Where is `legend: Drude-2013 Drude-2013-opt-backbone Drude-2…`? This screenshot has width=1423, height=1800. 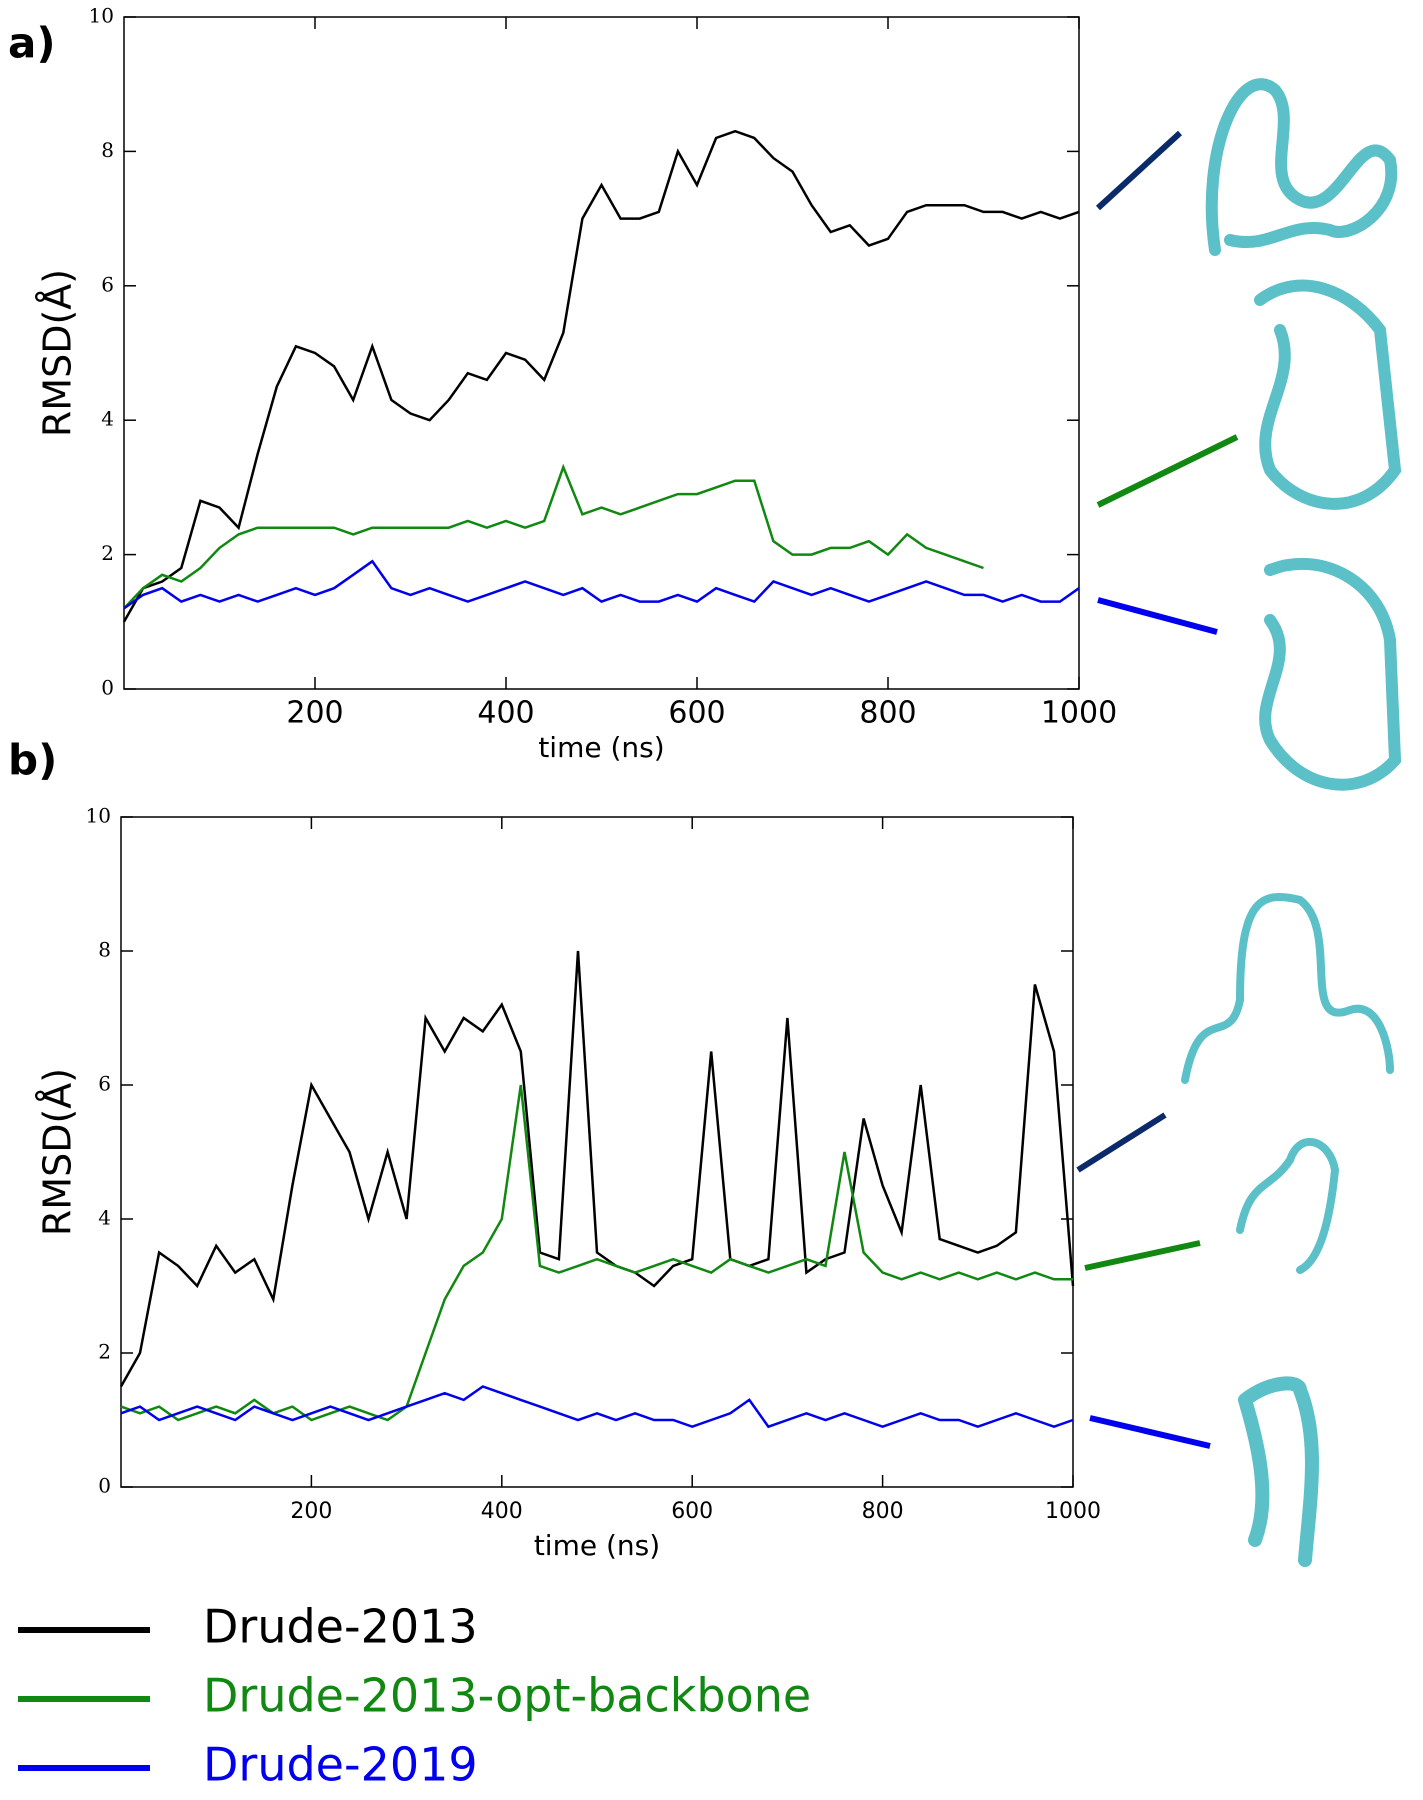
legend: Drude-2013 Drude-2013-opt-backbone Drude-2… is located at coordinates (414, 1696).